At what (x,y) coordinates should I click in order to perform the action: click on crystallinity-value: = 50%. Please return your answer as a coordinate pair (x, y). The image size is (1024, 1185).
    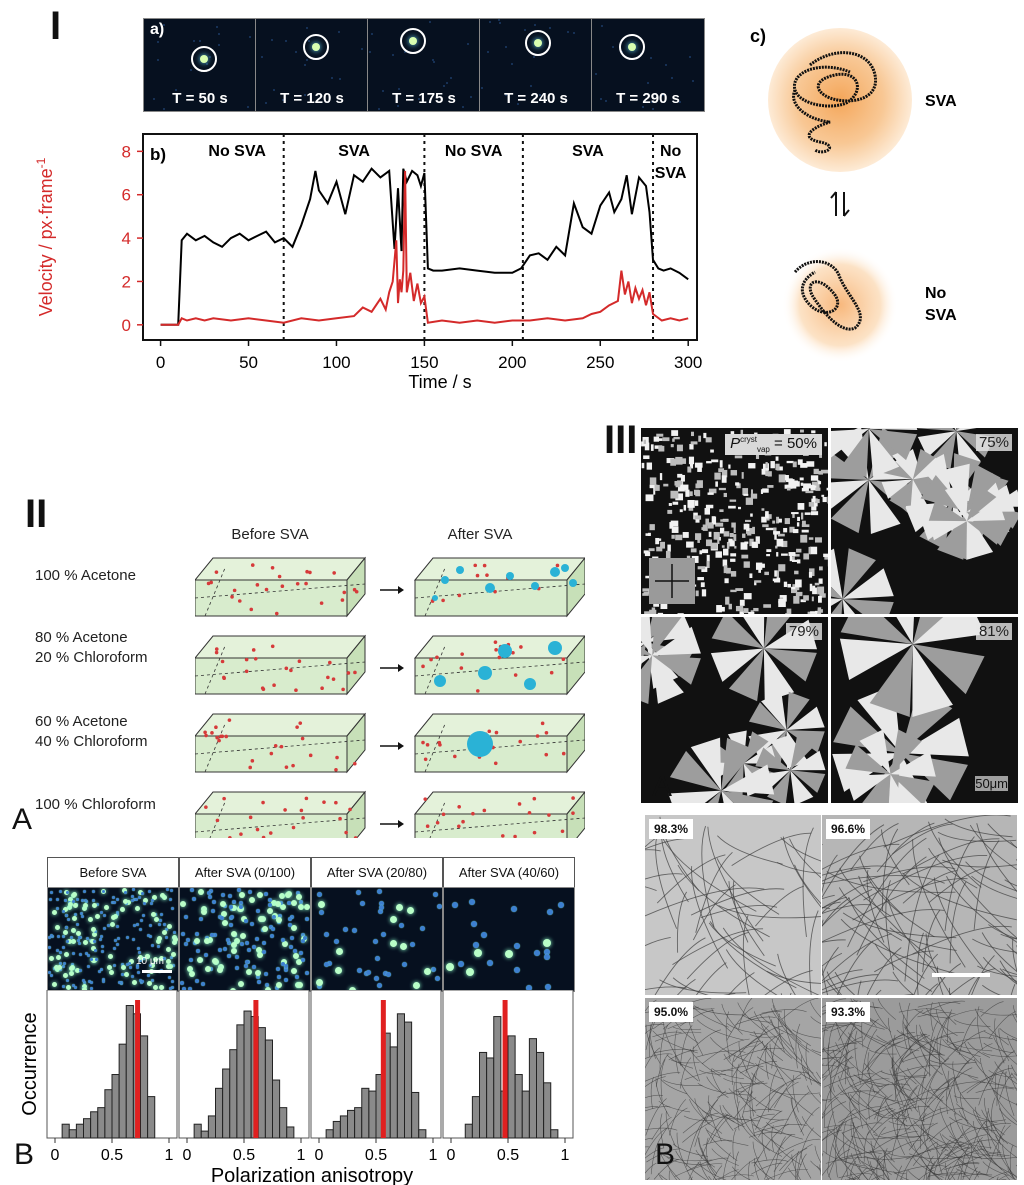
    Looking at the image, I should click on (793, 443).